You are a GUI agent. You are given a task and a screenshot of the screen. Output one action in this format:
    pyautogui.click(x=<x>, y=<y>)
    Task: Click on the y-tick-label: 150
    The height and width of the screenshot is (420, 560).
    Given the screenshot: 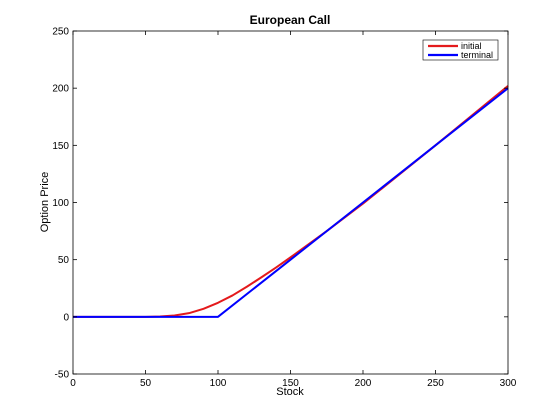 What is the action you would take?
    pyautogui.click(x=60, y=146)
    